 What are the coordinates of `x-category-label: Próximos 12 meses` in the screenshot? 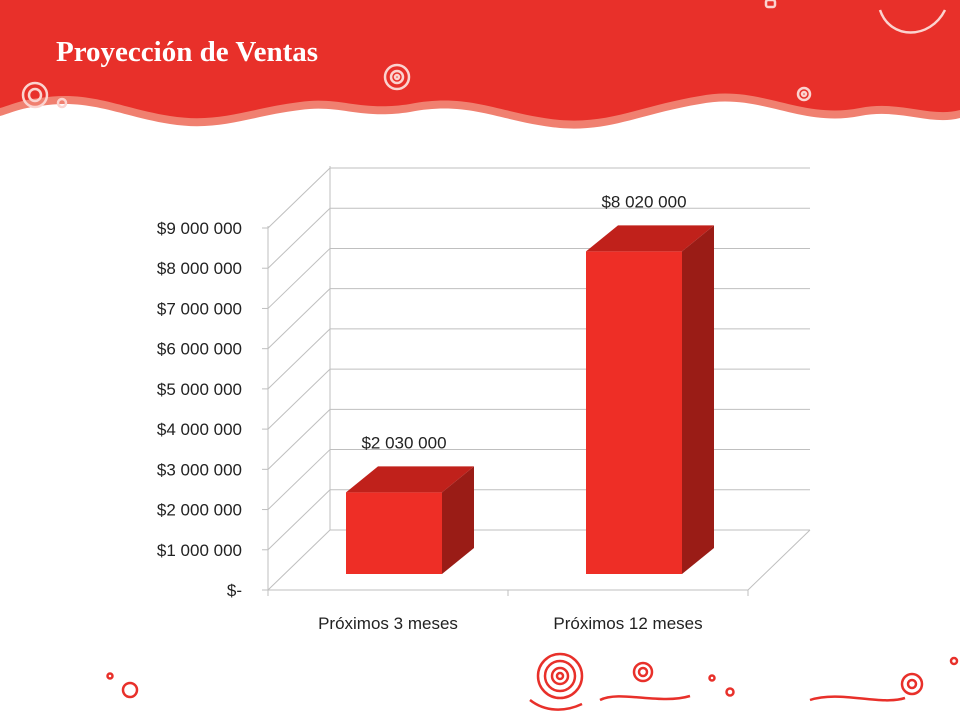 It's located at (627, 623).